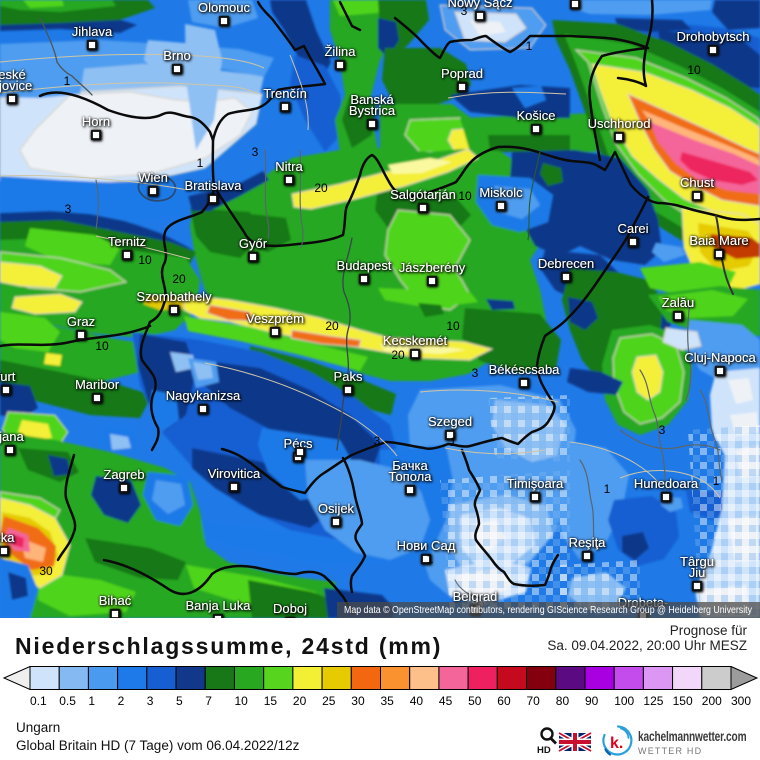 Image resolution: width=760 pixels, height=760 pixels. Describe the element at coordinates (96, 121) in the screenshot. I see `svg-text: Horn` at that location.